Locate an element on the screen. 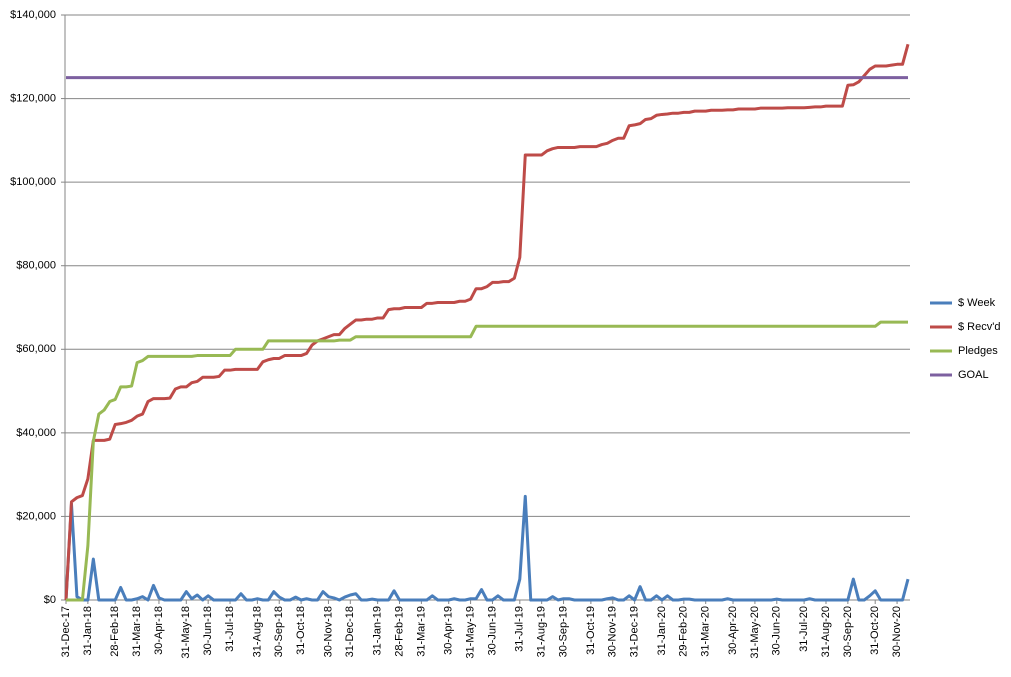 This screenshot has height=677, width=1011. x-tick-label: 31-May-18 is located at coordinates (186, 632).